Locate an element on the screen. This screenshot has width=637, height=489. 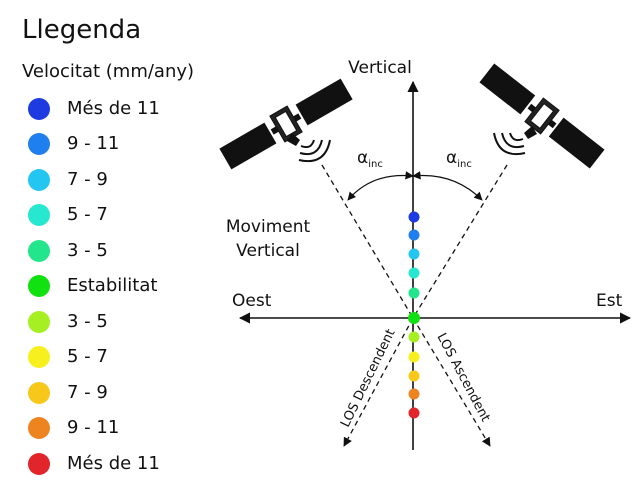
legend-item: Estabilitat is located at coordinates (94, 287).